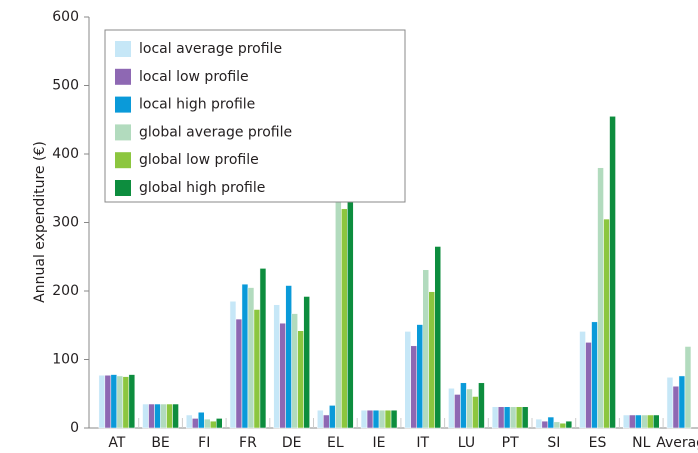 Image resolution: width=698 pixels, height=453 pixels. Describe the element at coordinates (65, 291) in the screenshot. I see `y-tick-label: 200` at that location.